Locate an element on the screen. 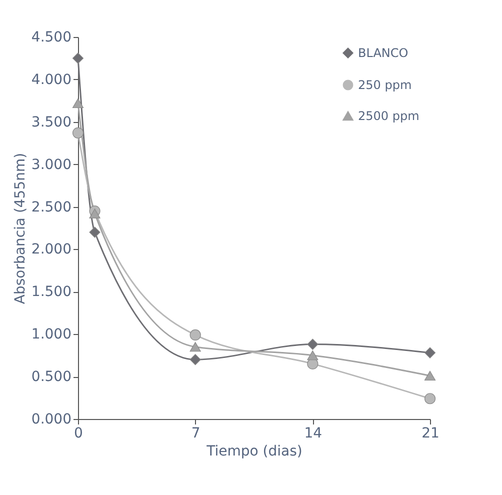 This screenshot has width=502, height=495. y-tick-label: 2.500 is located at coordinates (51, 207).